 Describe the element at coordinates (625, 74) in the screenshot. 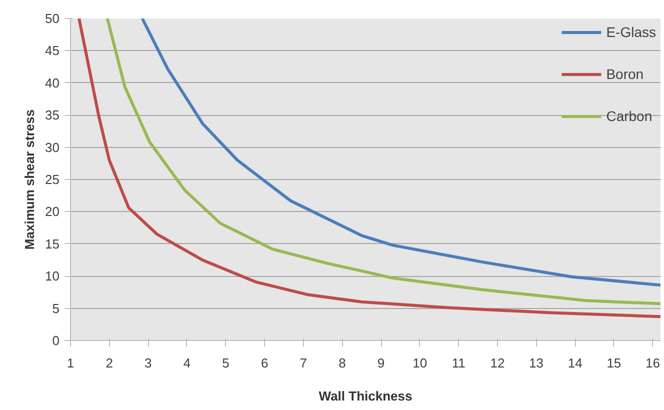

I see `legend-label: Boron` at that location.